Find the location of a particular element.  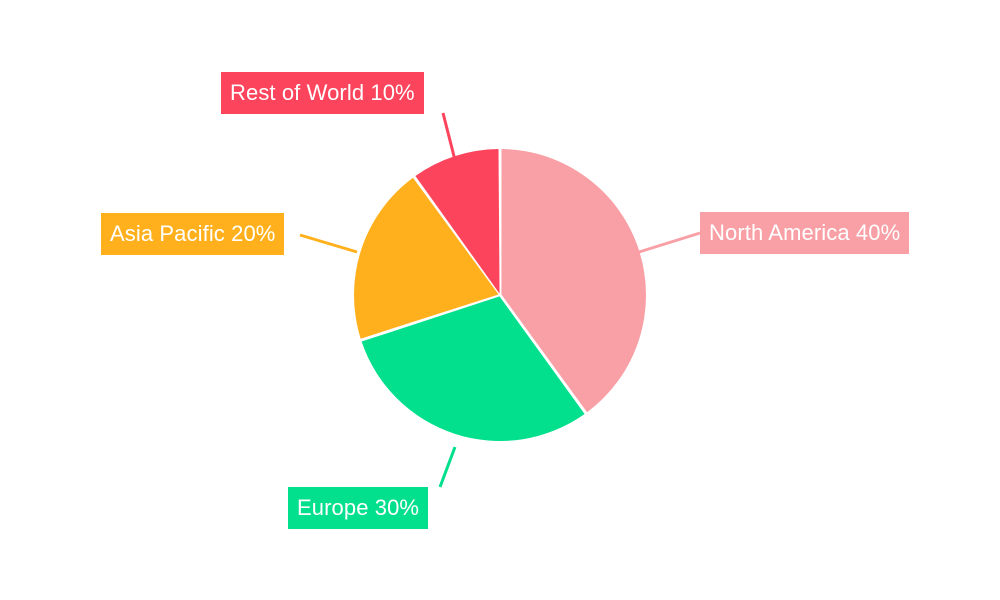

leader-line-asia-pacific is located at coordinates (328, 243).